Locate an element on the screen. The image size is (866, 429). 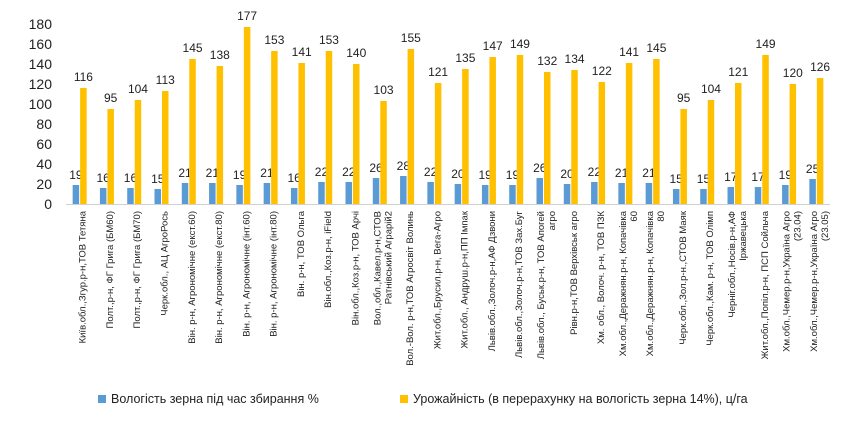
data-label-yield: 116 is located at coordinates (83, 77).